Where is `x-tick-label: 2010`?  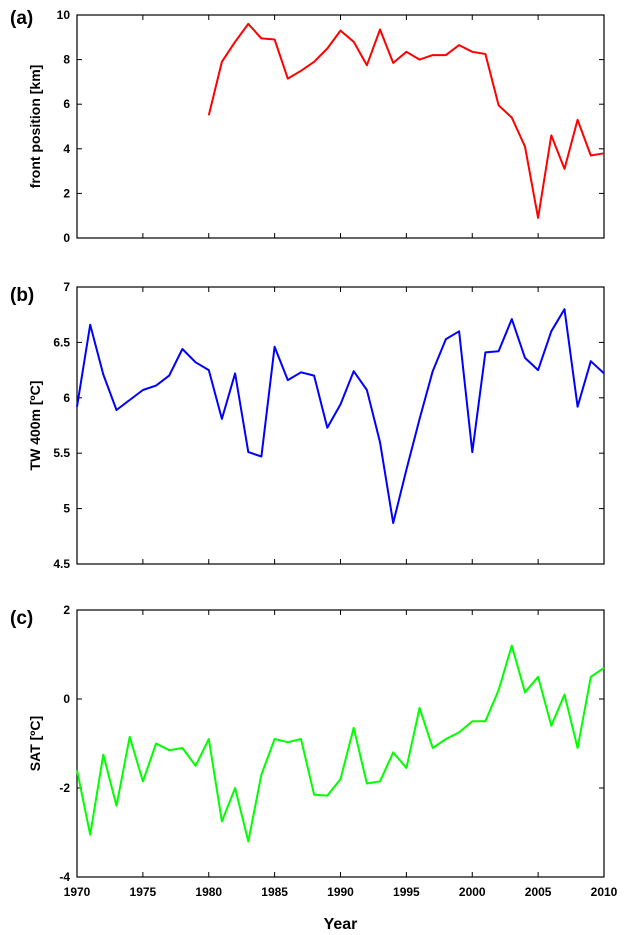
x-tick-label: 2010 is located at coordinates (604, 892).